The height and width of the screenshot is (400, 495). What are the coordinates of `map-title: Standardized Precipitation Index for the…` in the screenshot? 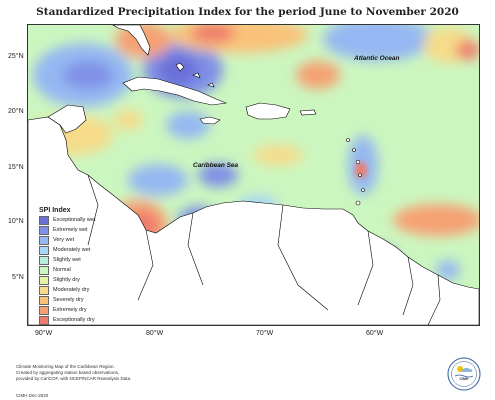 It's located at (247, 12).